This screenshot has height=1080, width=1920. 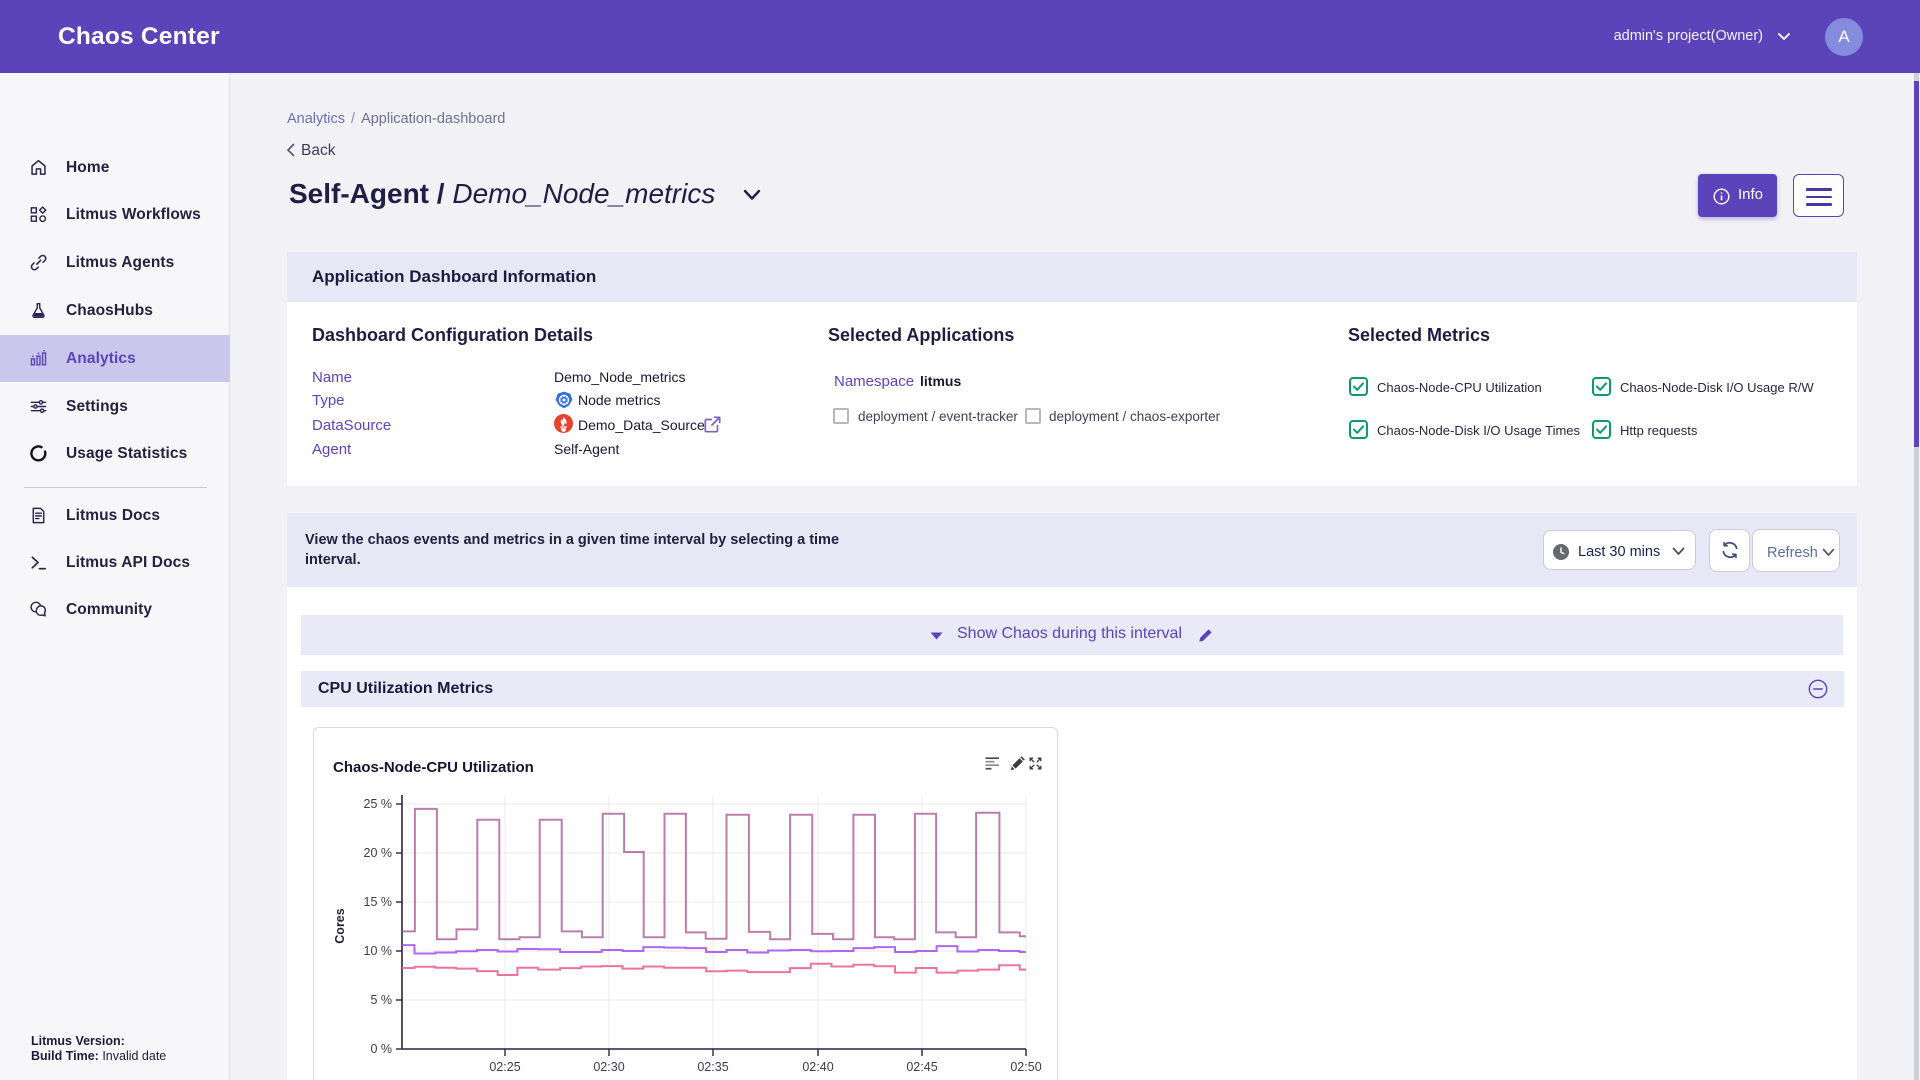 I want to click on svg-text: 5 %, so click(x=381, y=1000).